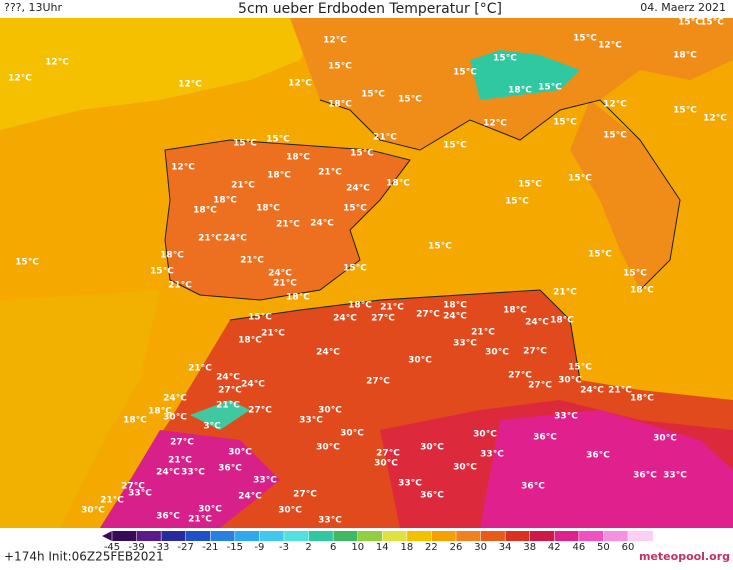 This screenshot has width=733, height=570. What do you see at coordinates (212, 427) in the screenshot?
I see `temperature-label: 3°C` at bounding box center [212, 427].